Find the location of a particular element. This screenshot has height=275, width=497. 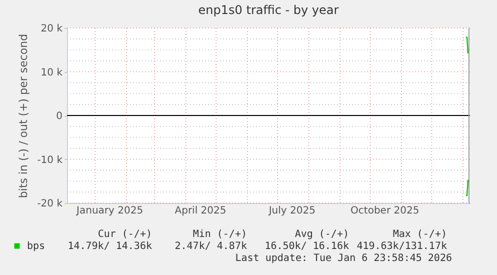

text: Max (-/+) is located at coordinates (419, 234).